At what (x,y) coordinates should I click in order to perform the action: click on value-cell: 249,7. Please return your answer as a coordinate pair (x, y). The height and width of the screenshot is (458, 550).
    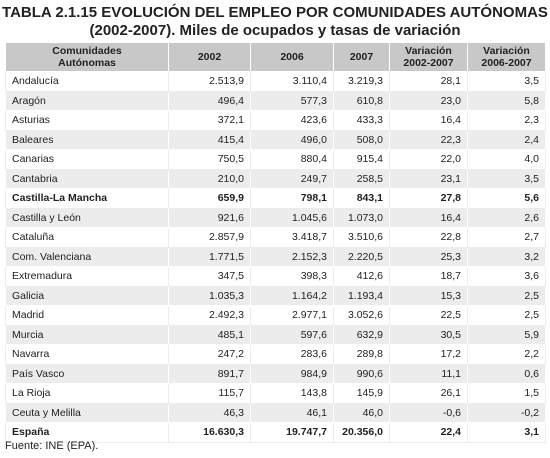
    Looking at the image, I should click on (292, 178).